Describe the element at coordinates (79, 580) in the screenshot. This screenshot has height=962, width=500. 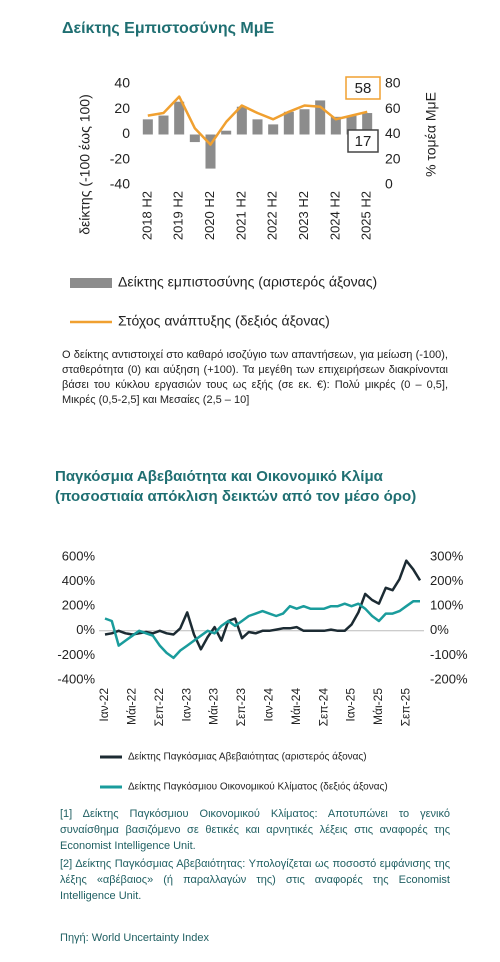
I see `y-tick-label: 400%` at that location.